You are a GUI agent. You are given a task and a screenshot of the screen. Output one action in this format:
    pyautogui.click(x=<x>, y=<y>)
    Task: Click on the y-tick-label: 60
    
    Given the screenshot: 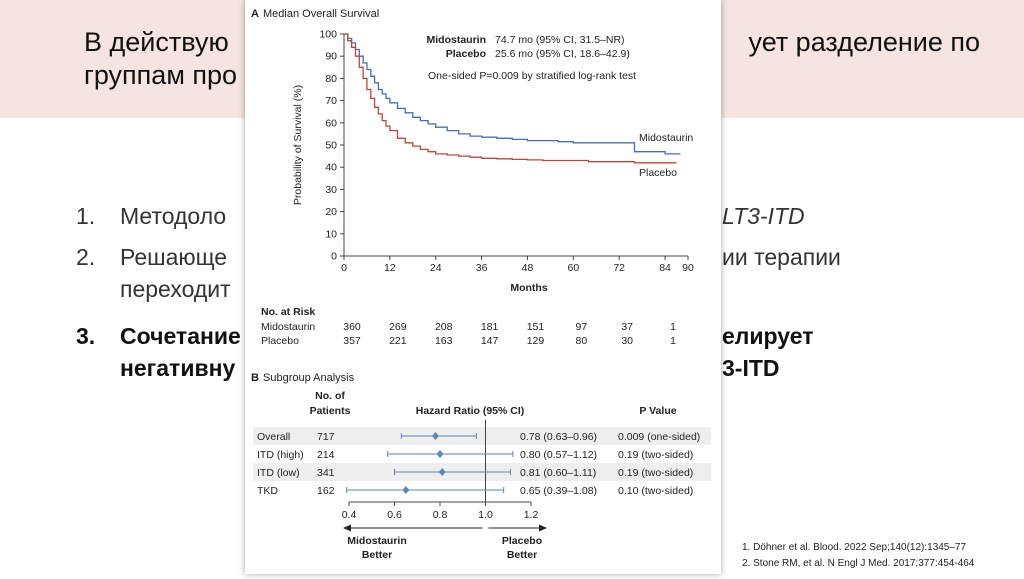 What is the action you would take?
    pyautogui.click(x=331, y=123)
    